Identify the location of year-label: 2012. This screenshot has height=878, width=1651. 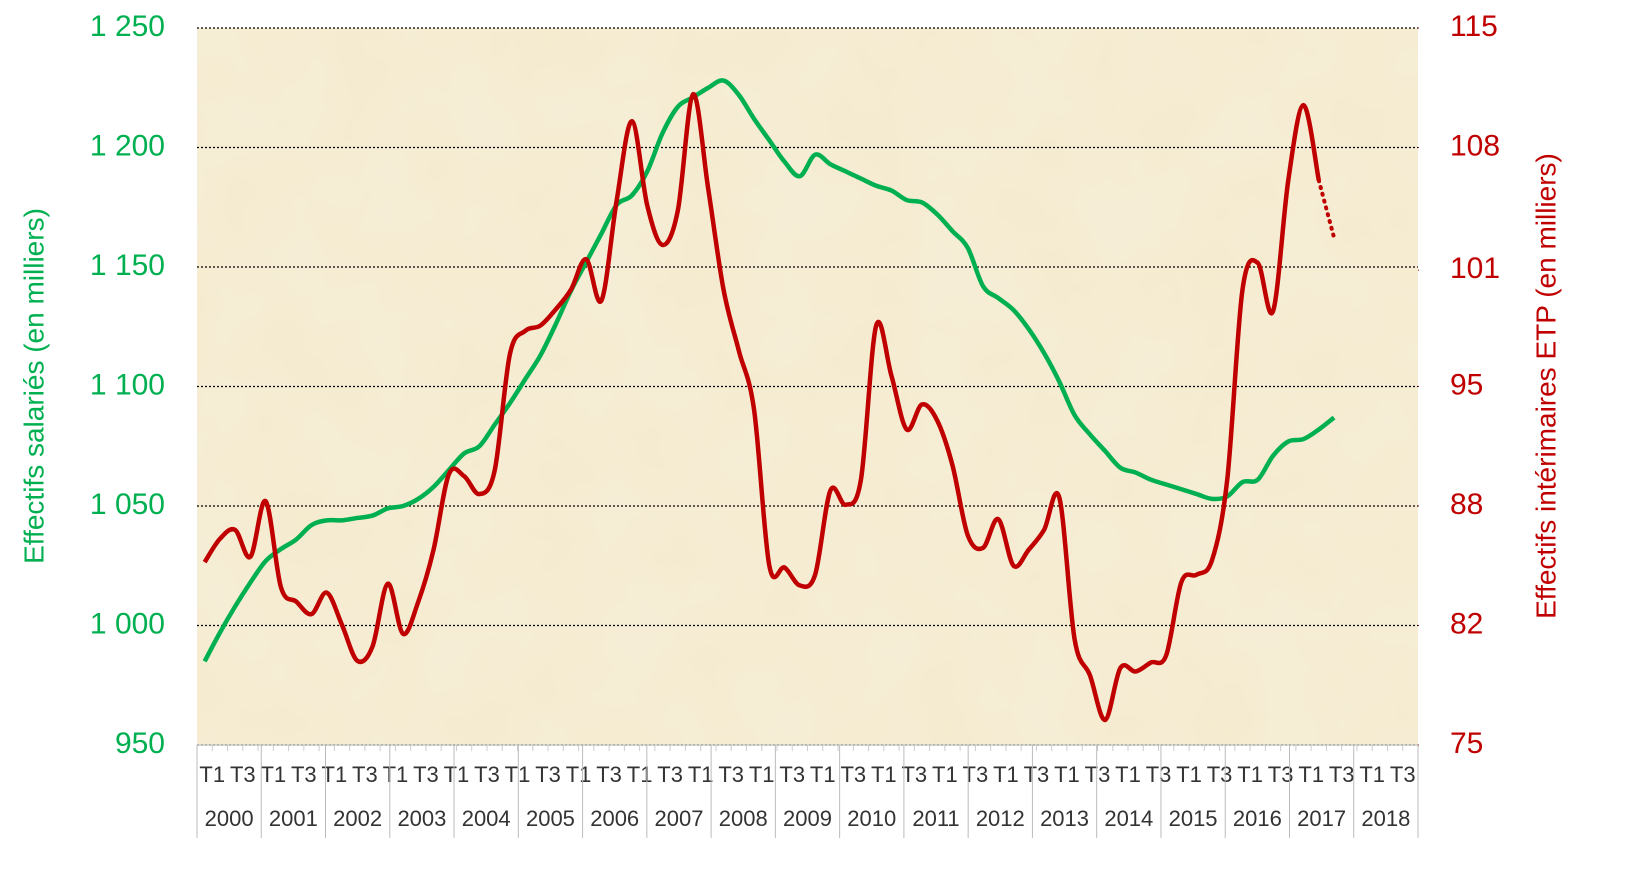
(1000, 818).